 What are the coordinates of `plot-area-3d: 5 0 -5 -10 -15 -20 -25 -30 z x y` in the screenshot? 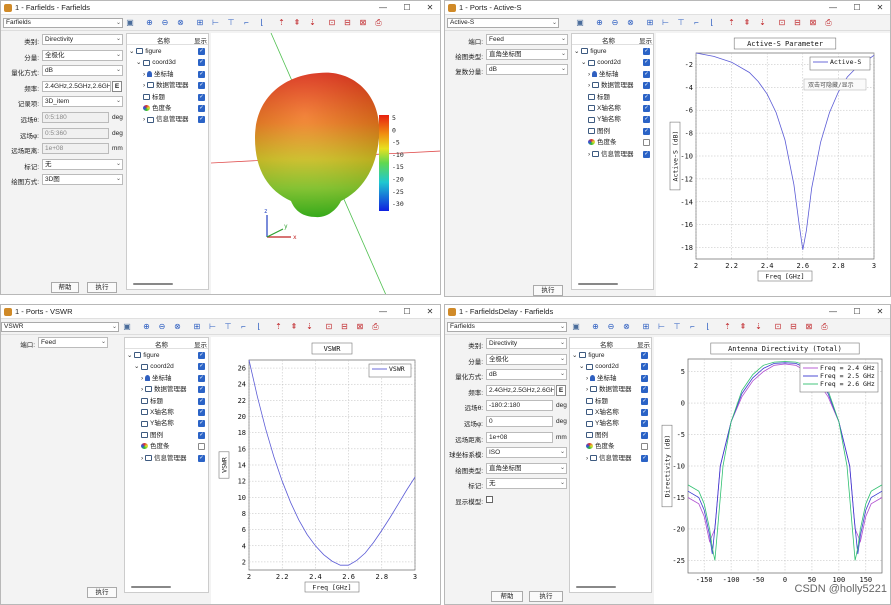 It's located at (325, 163).